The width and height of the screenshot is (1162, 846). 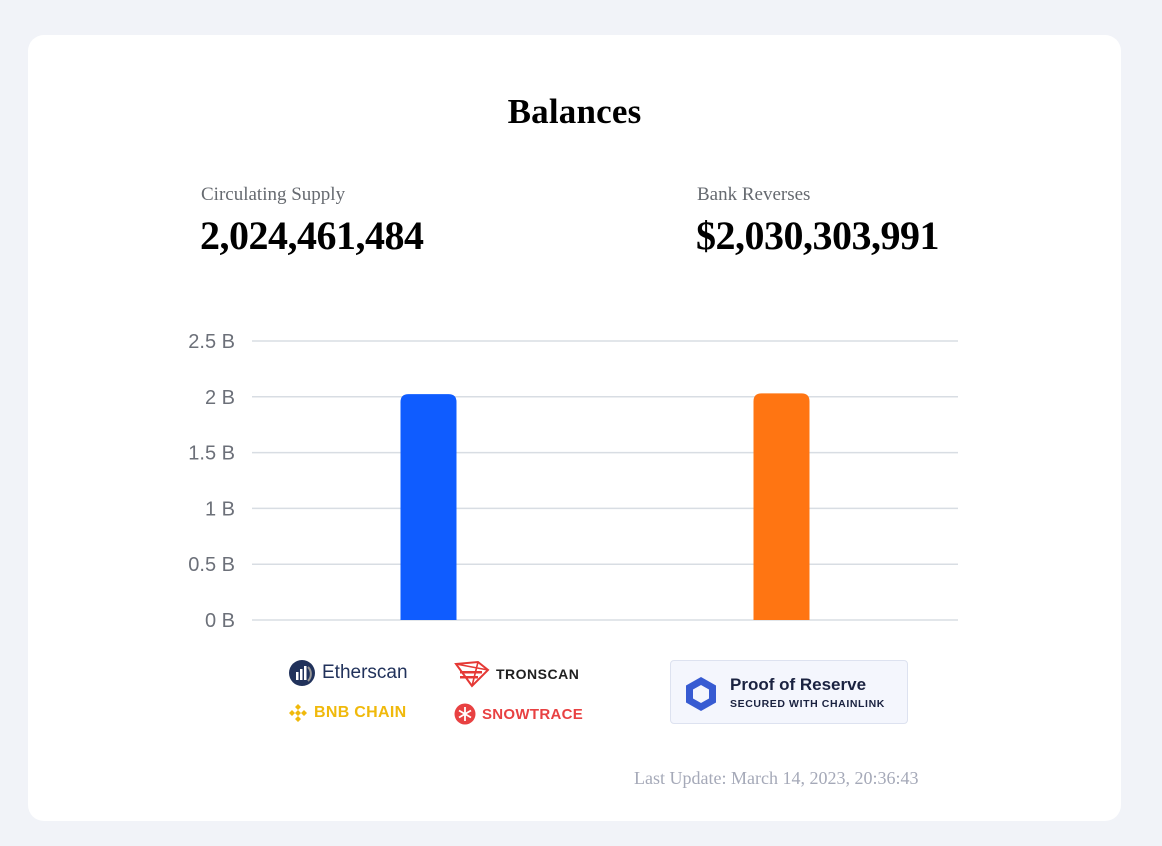 What do you see at coordinates (211, 342) in the screenshot?
I see `y-tick-label: 2.5 B` at bounding box center [211, 342].